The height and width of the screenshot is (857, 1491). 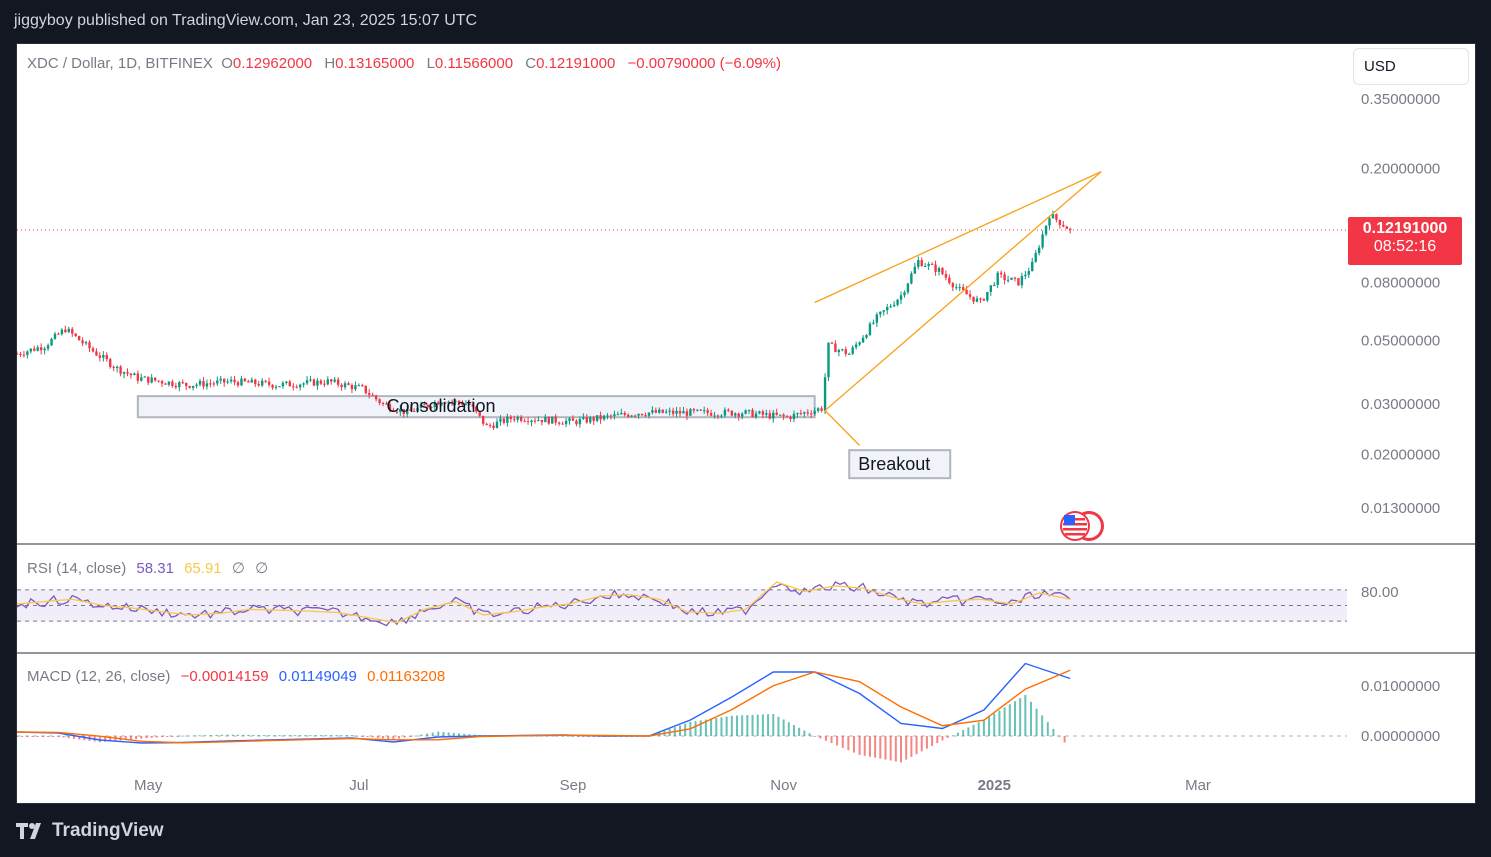 What do you see at coordinates (90, 831) in the screenshot?
I see `tradingview-footer: TradingView` at bounding box center [90, 831].